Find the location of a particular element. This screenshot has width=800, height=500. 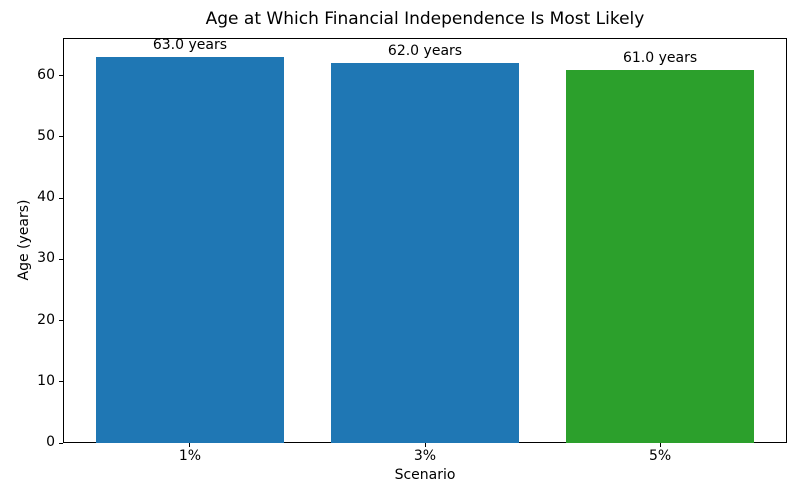

y-tick-label: 50 is located at coordinates (46, 135).